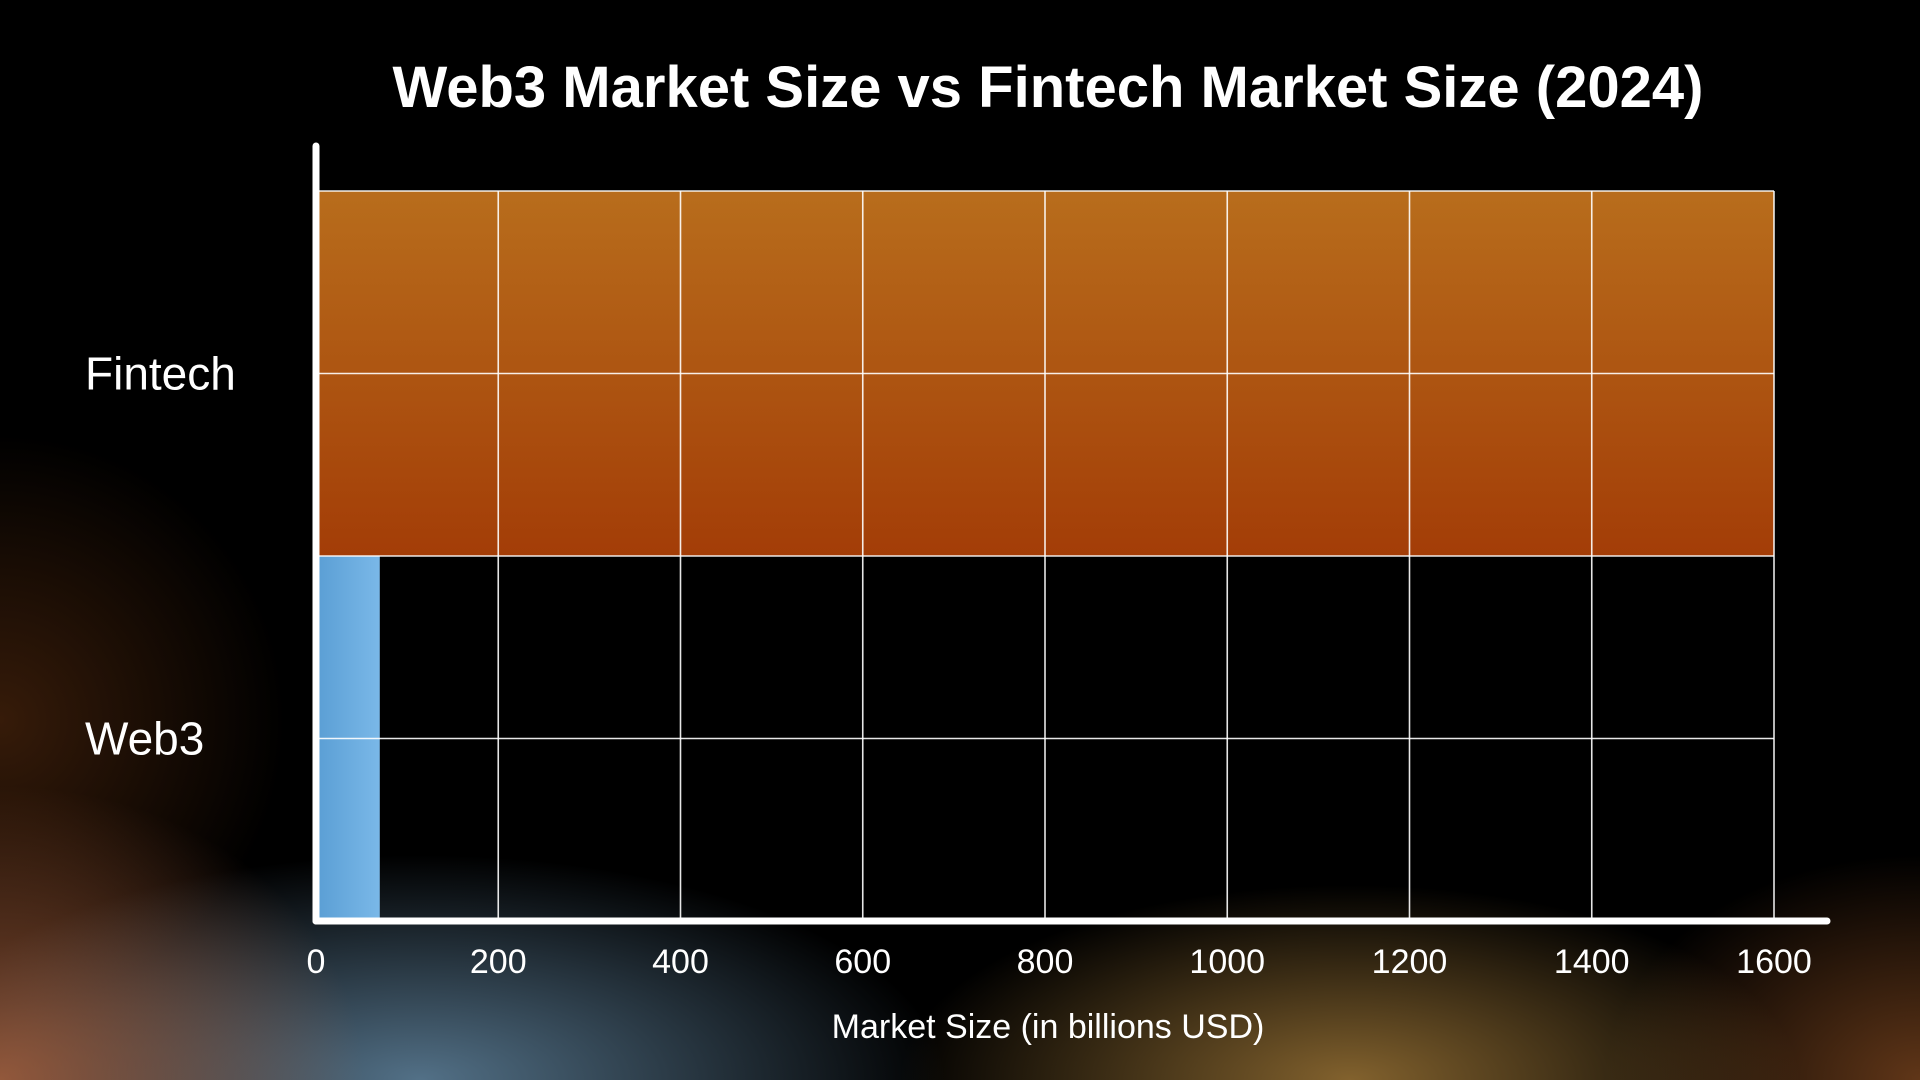 The width and height of the screenshot is (1920, 1080). I want to click on category-labels: Fintech Web3, so click(160, 556).